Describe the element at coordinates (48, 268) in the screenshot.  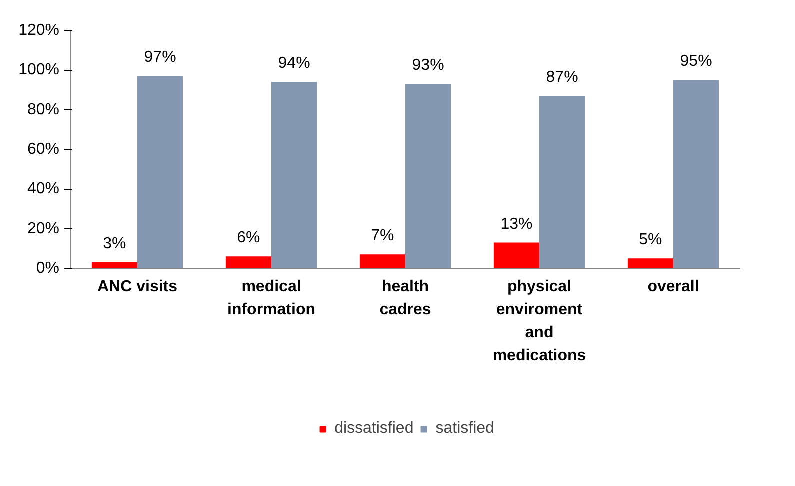
I see `y-tick-label: 0%` at that location.